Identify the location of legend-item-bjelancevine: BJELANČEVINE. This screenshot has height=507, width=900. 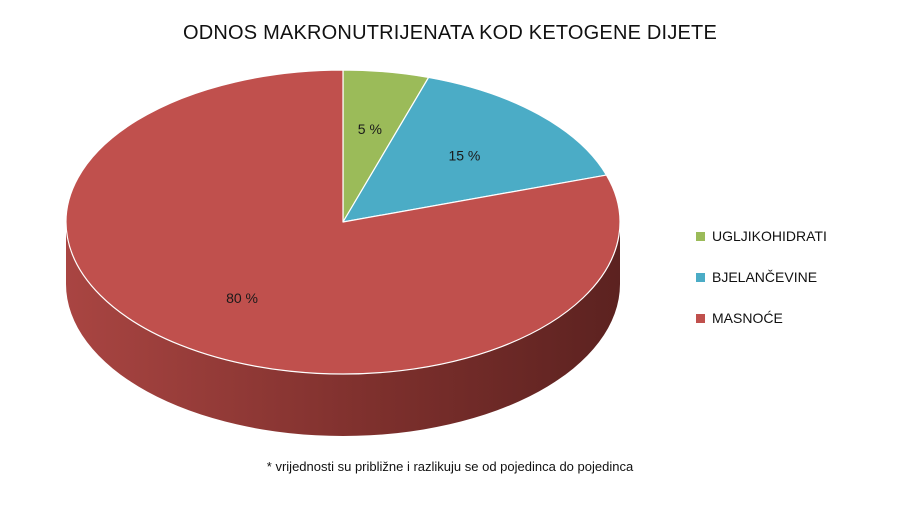
(796, 277).